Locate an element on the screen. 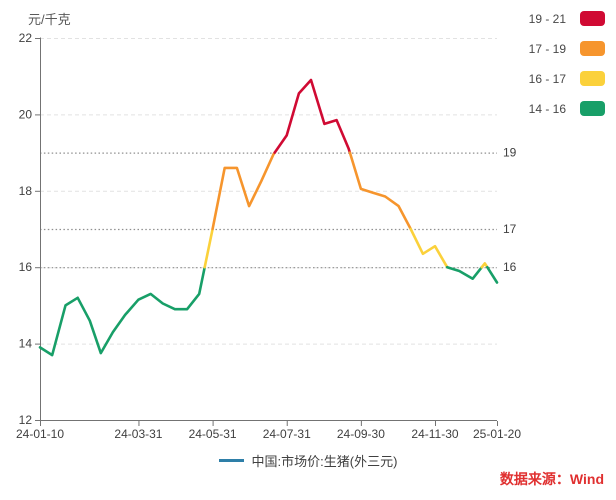 The height and width of the screenshot is (500, 616). y-tick-label: 18 is located at coordinates (26, 191).